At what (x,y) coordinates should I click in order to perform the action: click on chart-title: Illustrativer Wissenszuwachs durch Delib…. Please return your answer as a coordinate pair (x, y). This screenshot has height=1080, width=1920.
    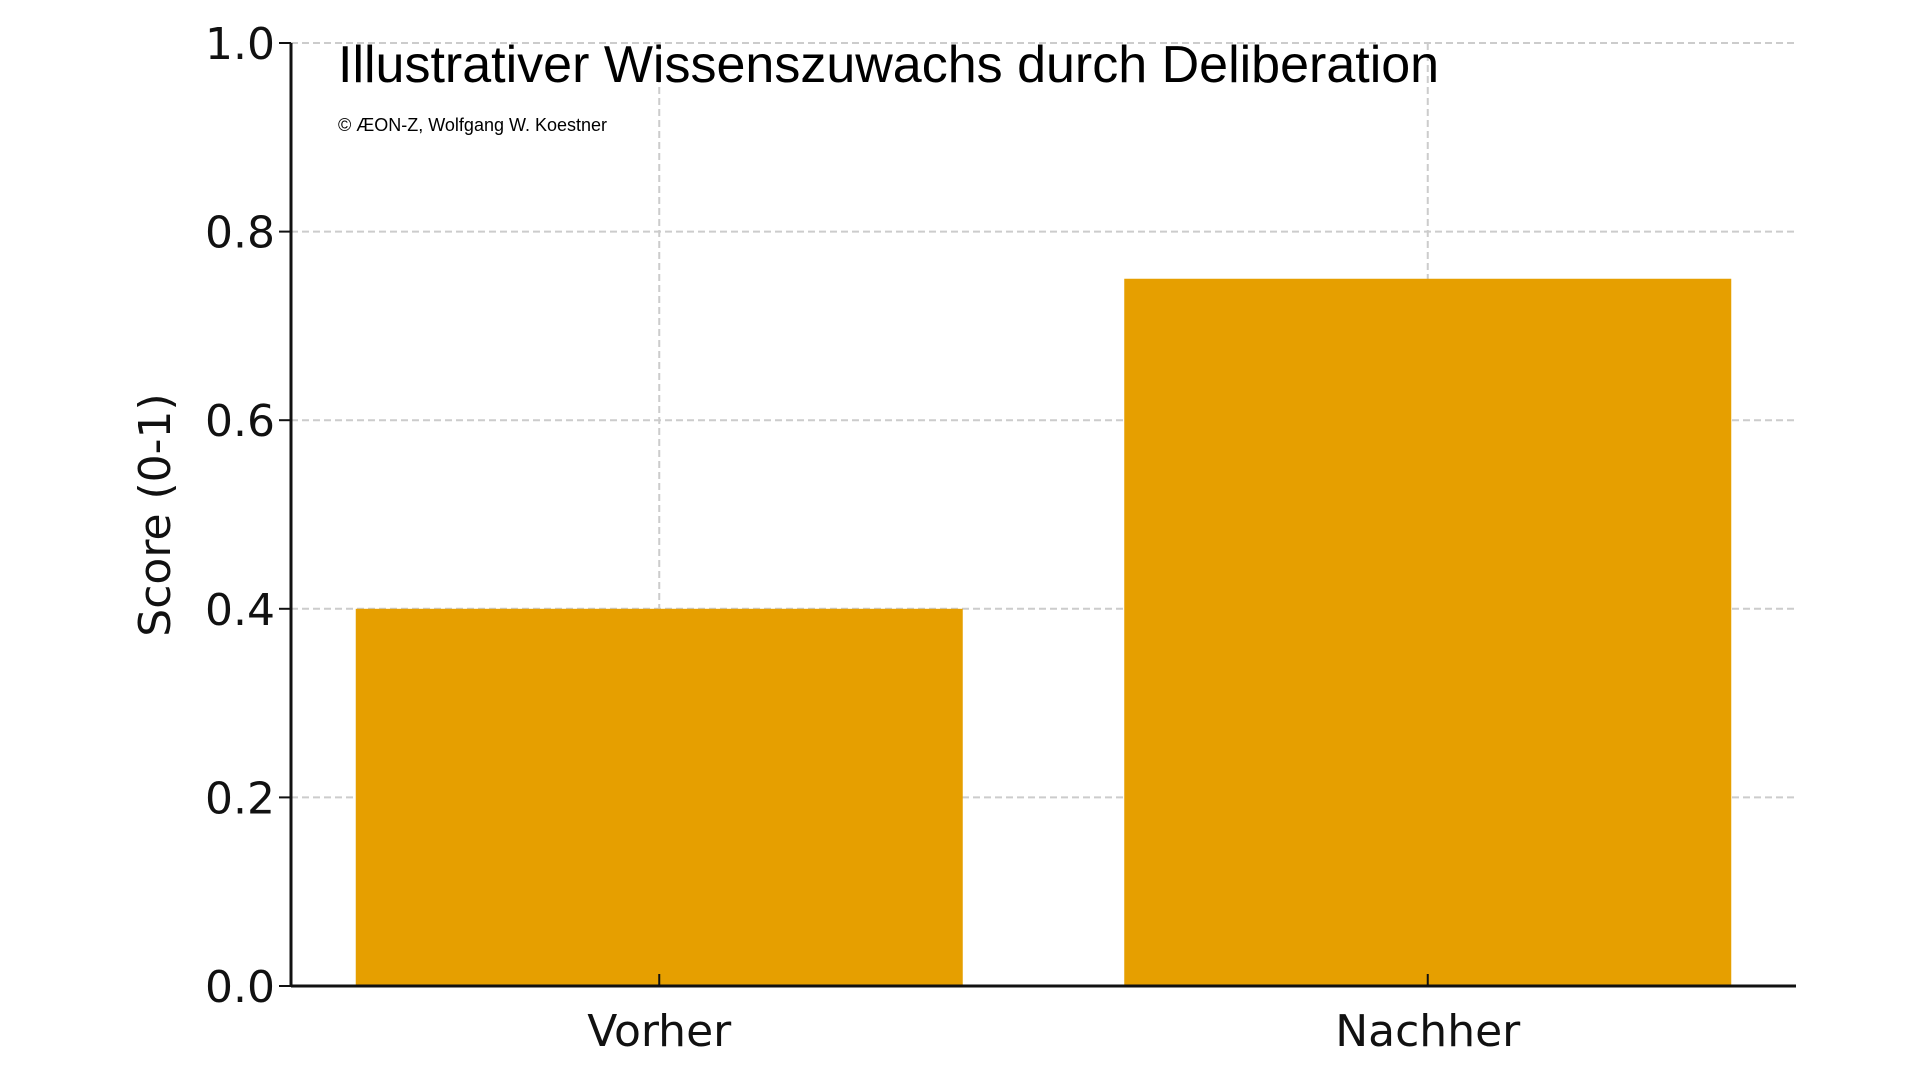
    Looking at the image, I should click on (888, 65).